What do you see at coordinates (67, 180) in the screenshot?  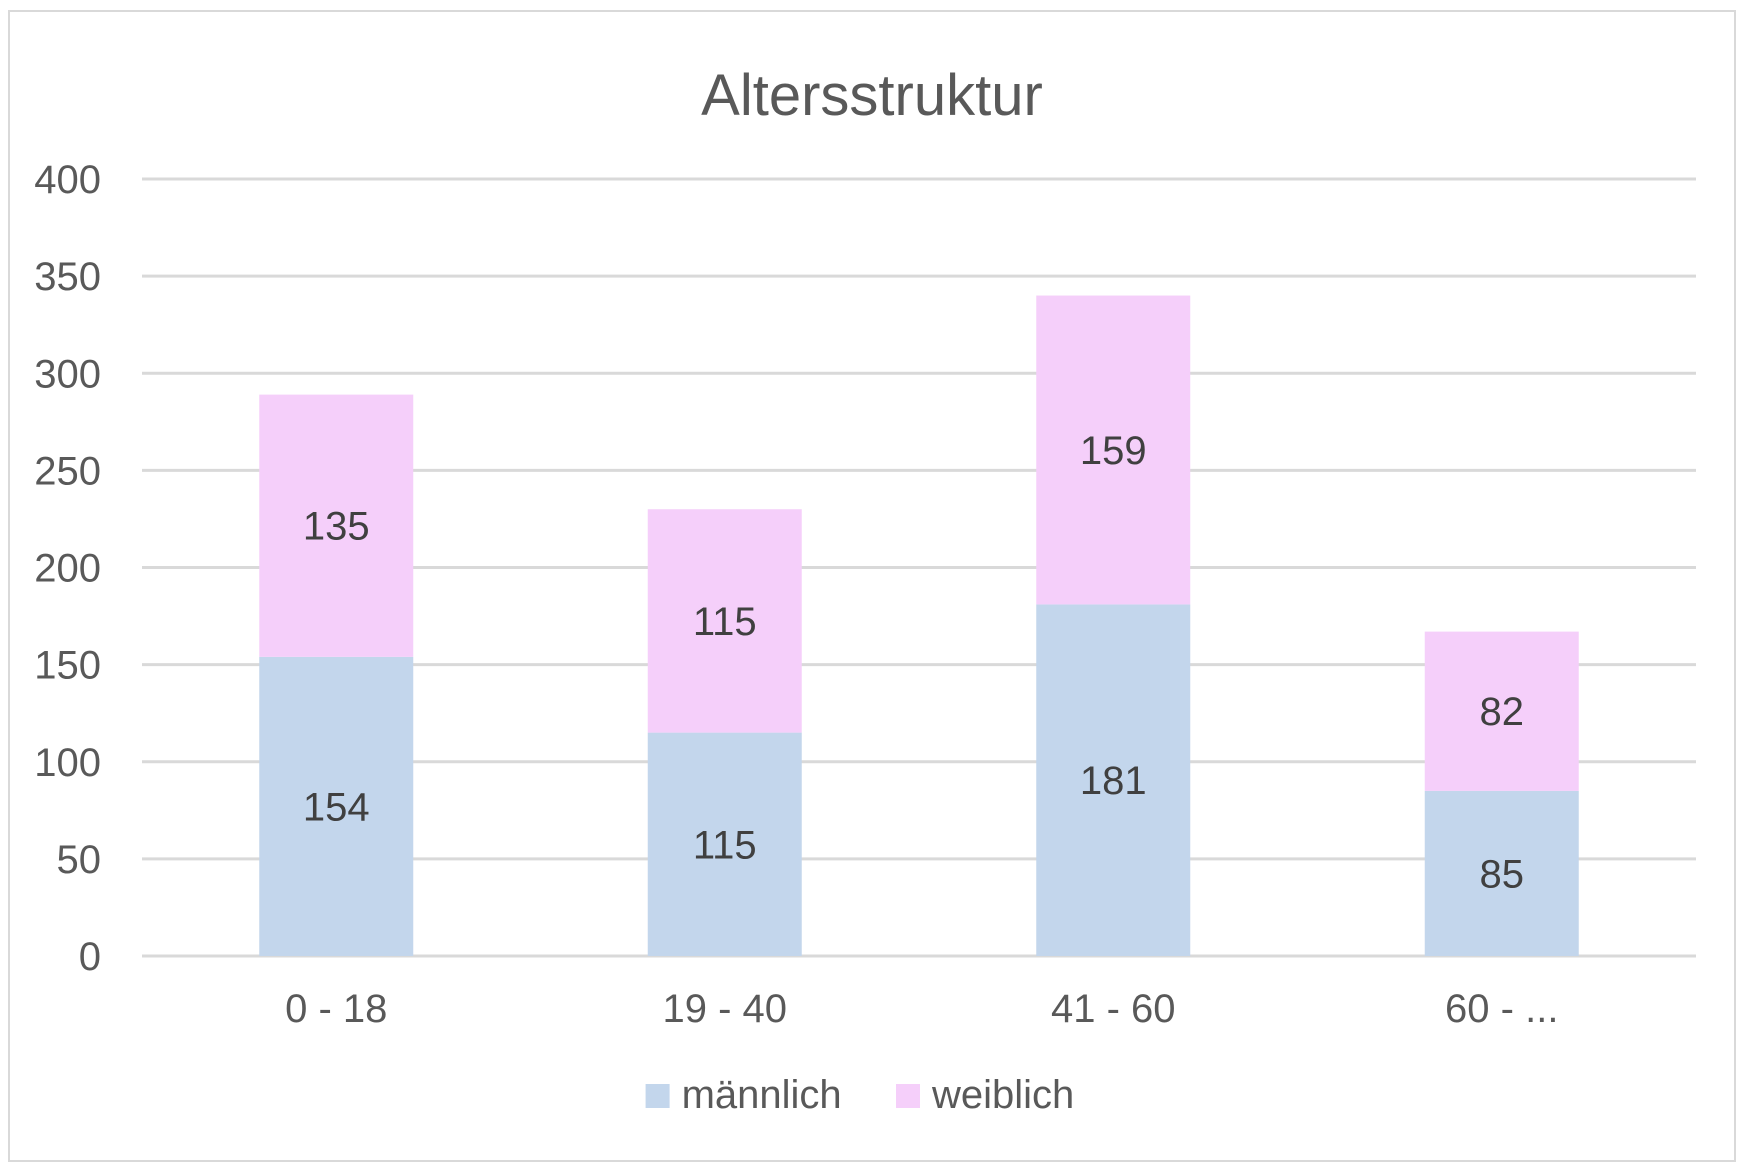 I see `y-tick-label-400: 400` at bounding box center [67, 180].